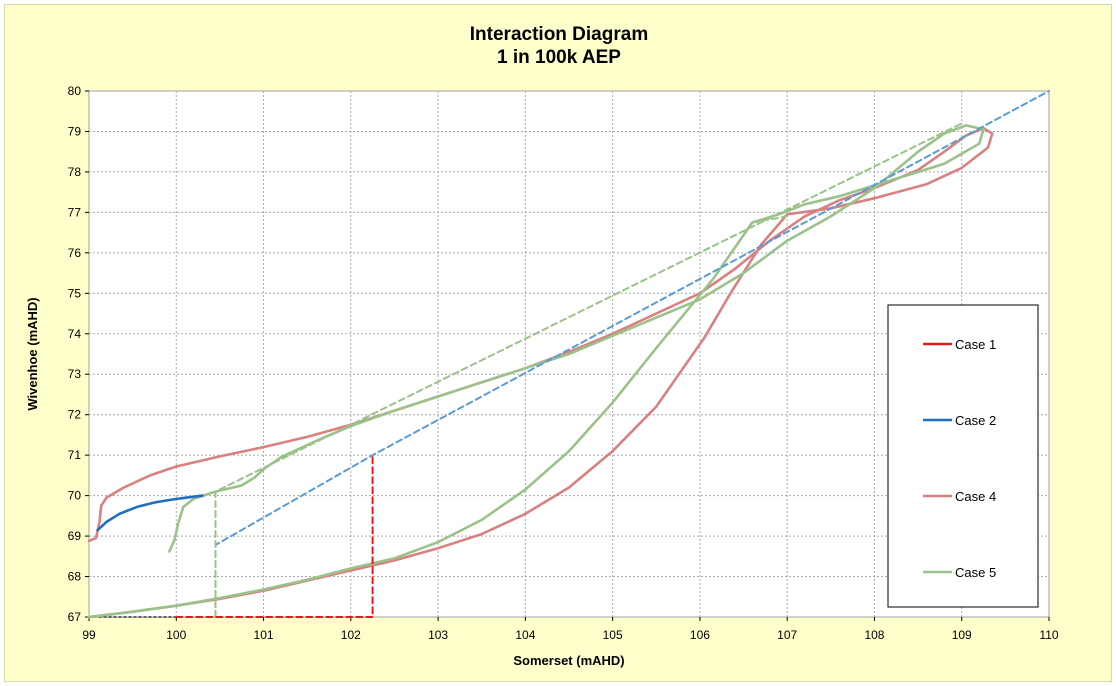 The width and height of the screenshot is (1116, 686). Describe the element at coordinates (75, 455) in the screenshot. I see `y-tick-label: 71` at that location.